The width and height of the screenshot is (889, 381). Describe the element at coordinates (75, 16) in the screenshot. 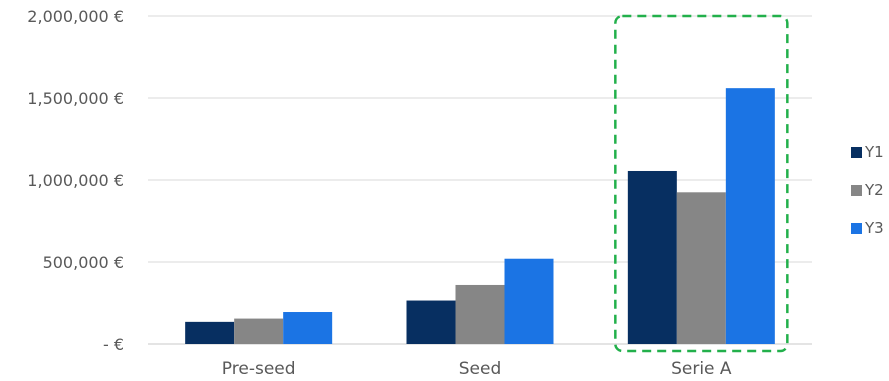

I see `y-tick-label: 2,000,000 €` at that location.